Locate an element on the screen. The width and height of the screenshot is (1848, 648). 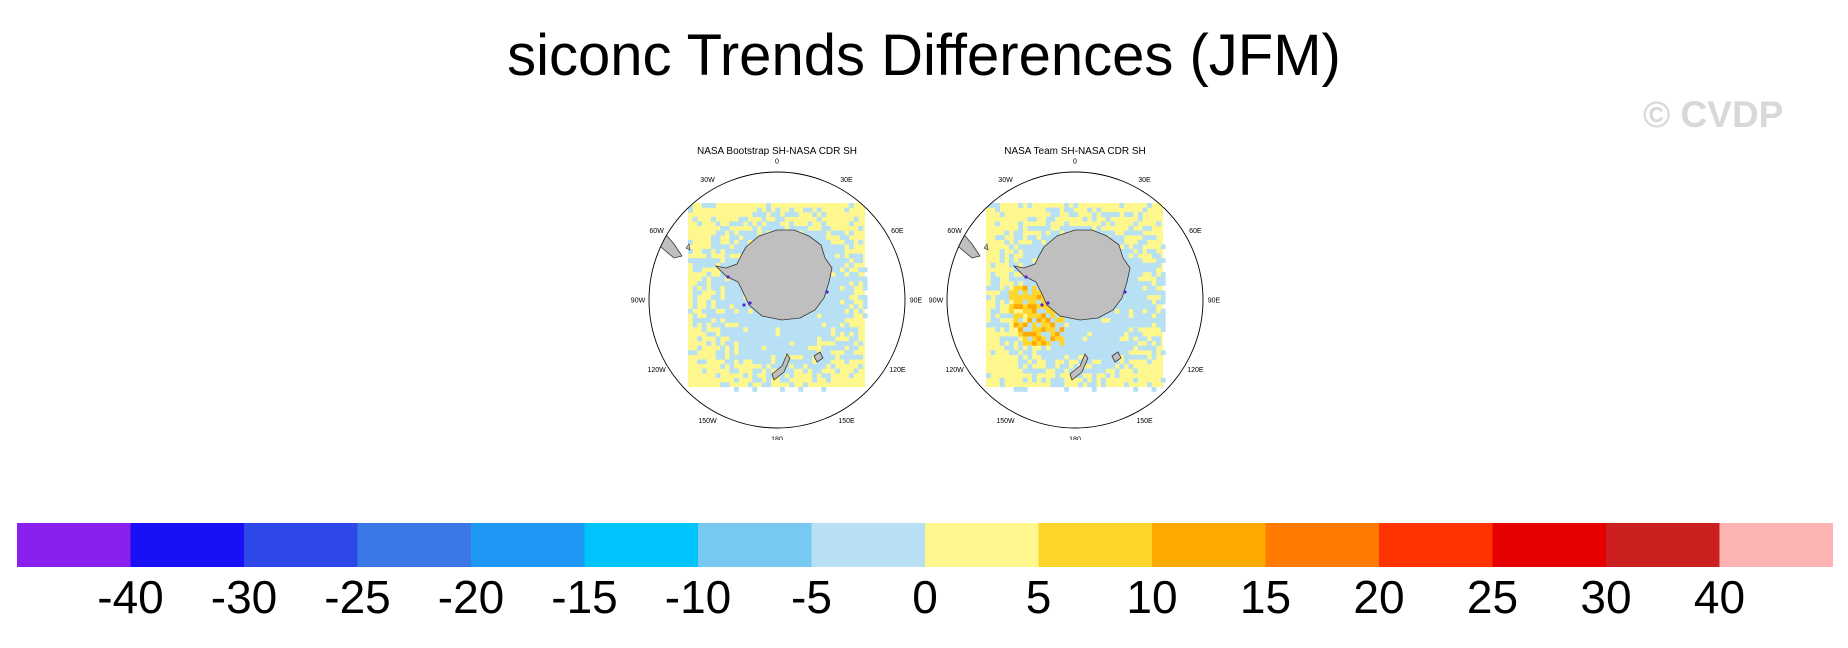
page-title: siconc Trends Differences (JFM) is located at coordinates (924, 55).